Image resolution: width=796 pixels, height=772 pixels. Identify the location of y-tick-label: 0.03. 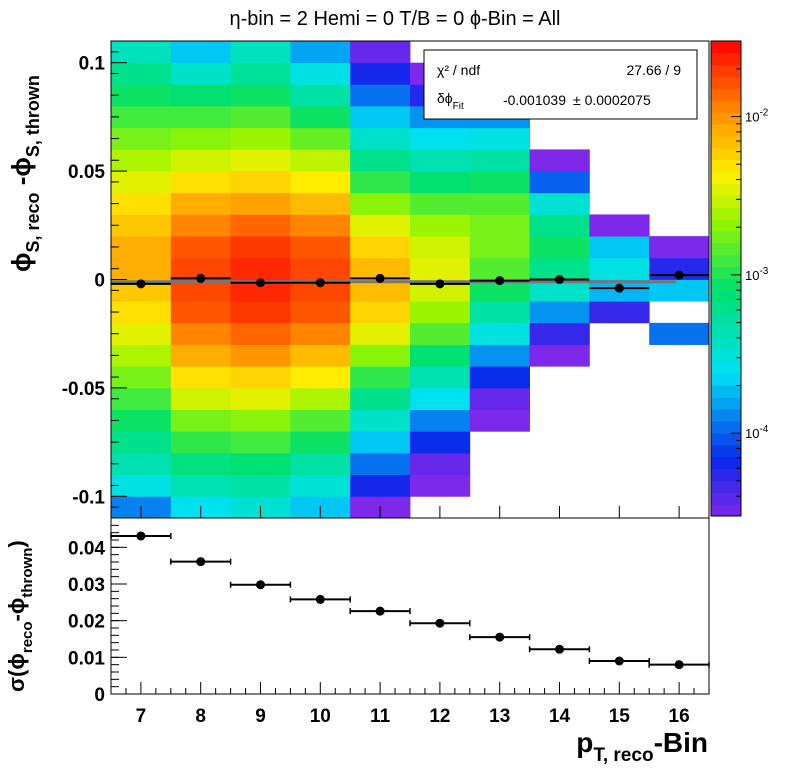
(86, 585).